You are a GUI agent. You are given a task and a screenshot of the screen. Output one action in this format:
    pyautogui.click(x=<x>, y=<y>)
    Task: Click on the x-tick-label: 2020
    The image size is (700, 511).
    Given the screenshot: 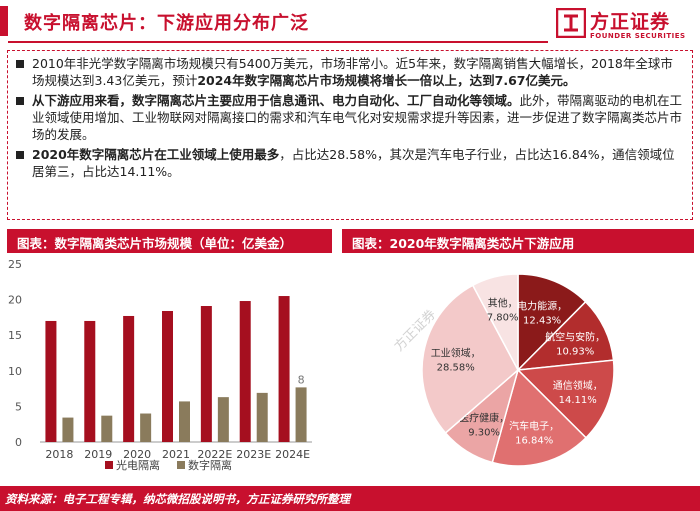 What is the action you would take?
    pyautogui.click(x=137, y=454)
    